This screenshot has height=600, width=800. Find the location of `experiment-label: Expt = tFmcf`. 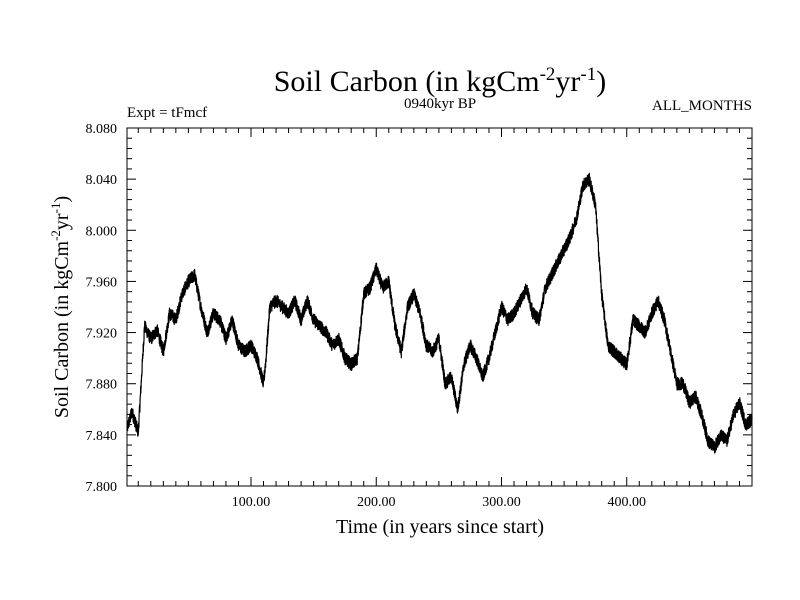

experiment-label: Expt = tFmcf is located at coordinates (167, 113).